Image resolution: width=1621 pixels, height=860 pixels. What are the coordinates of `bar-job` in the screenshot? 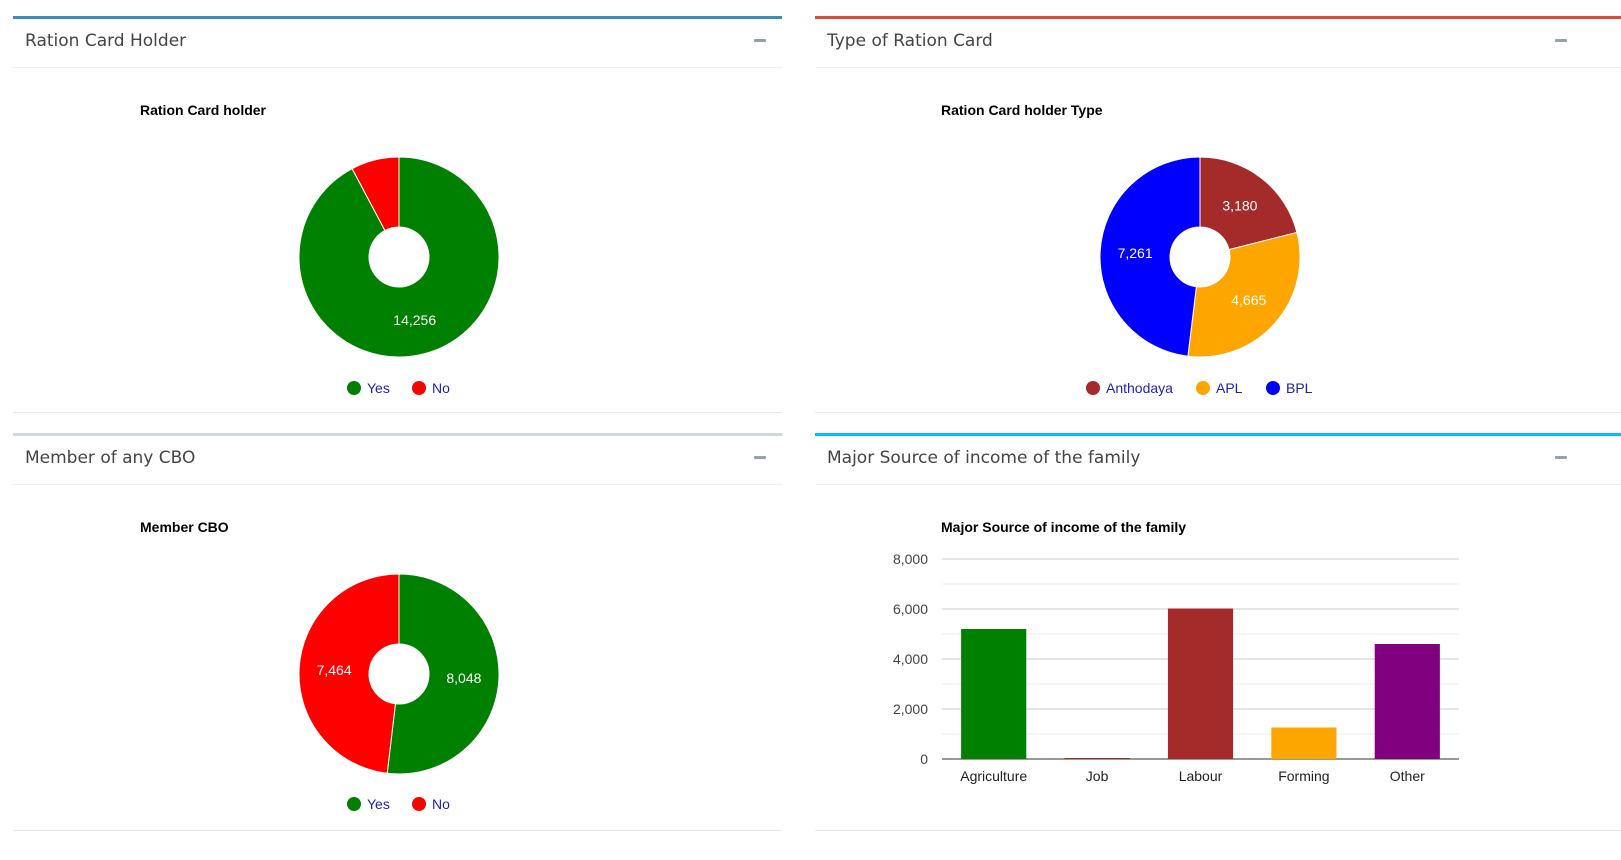 It's located at (1097, 758).